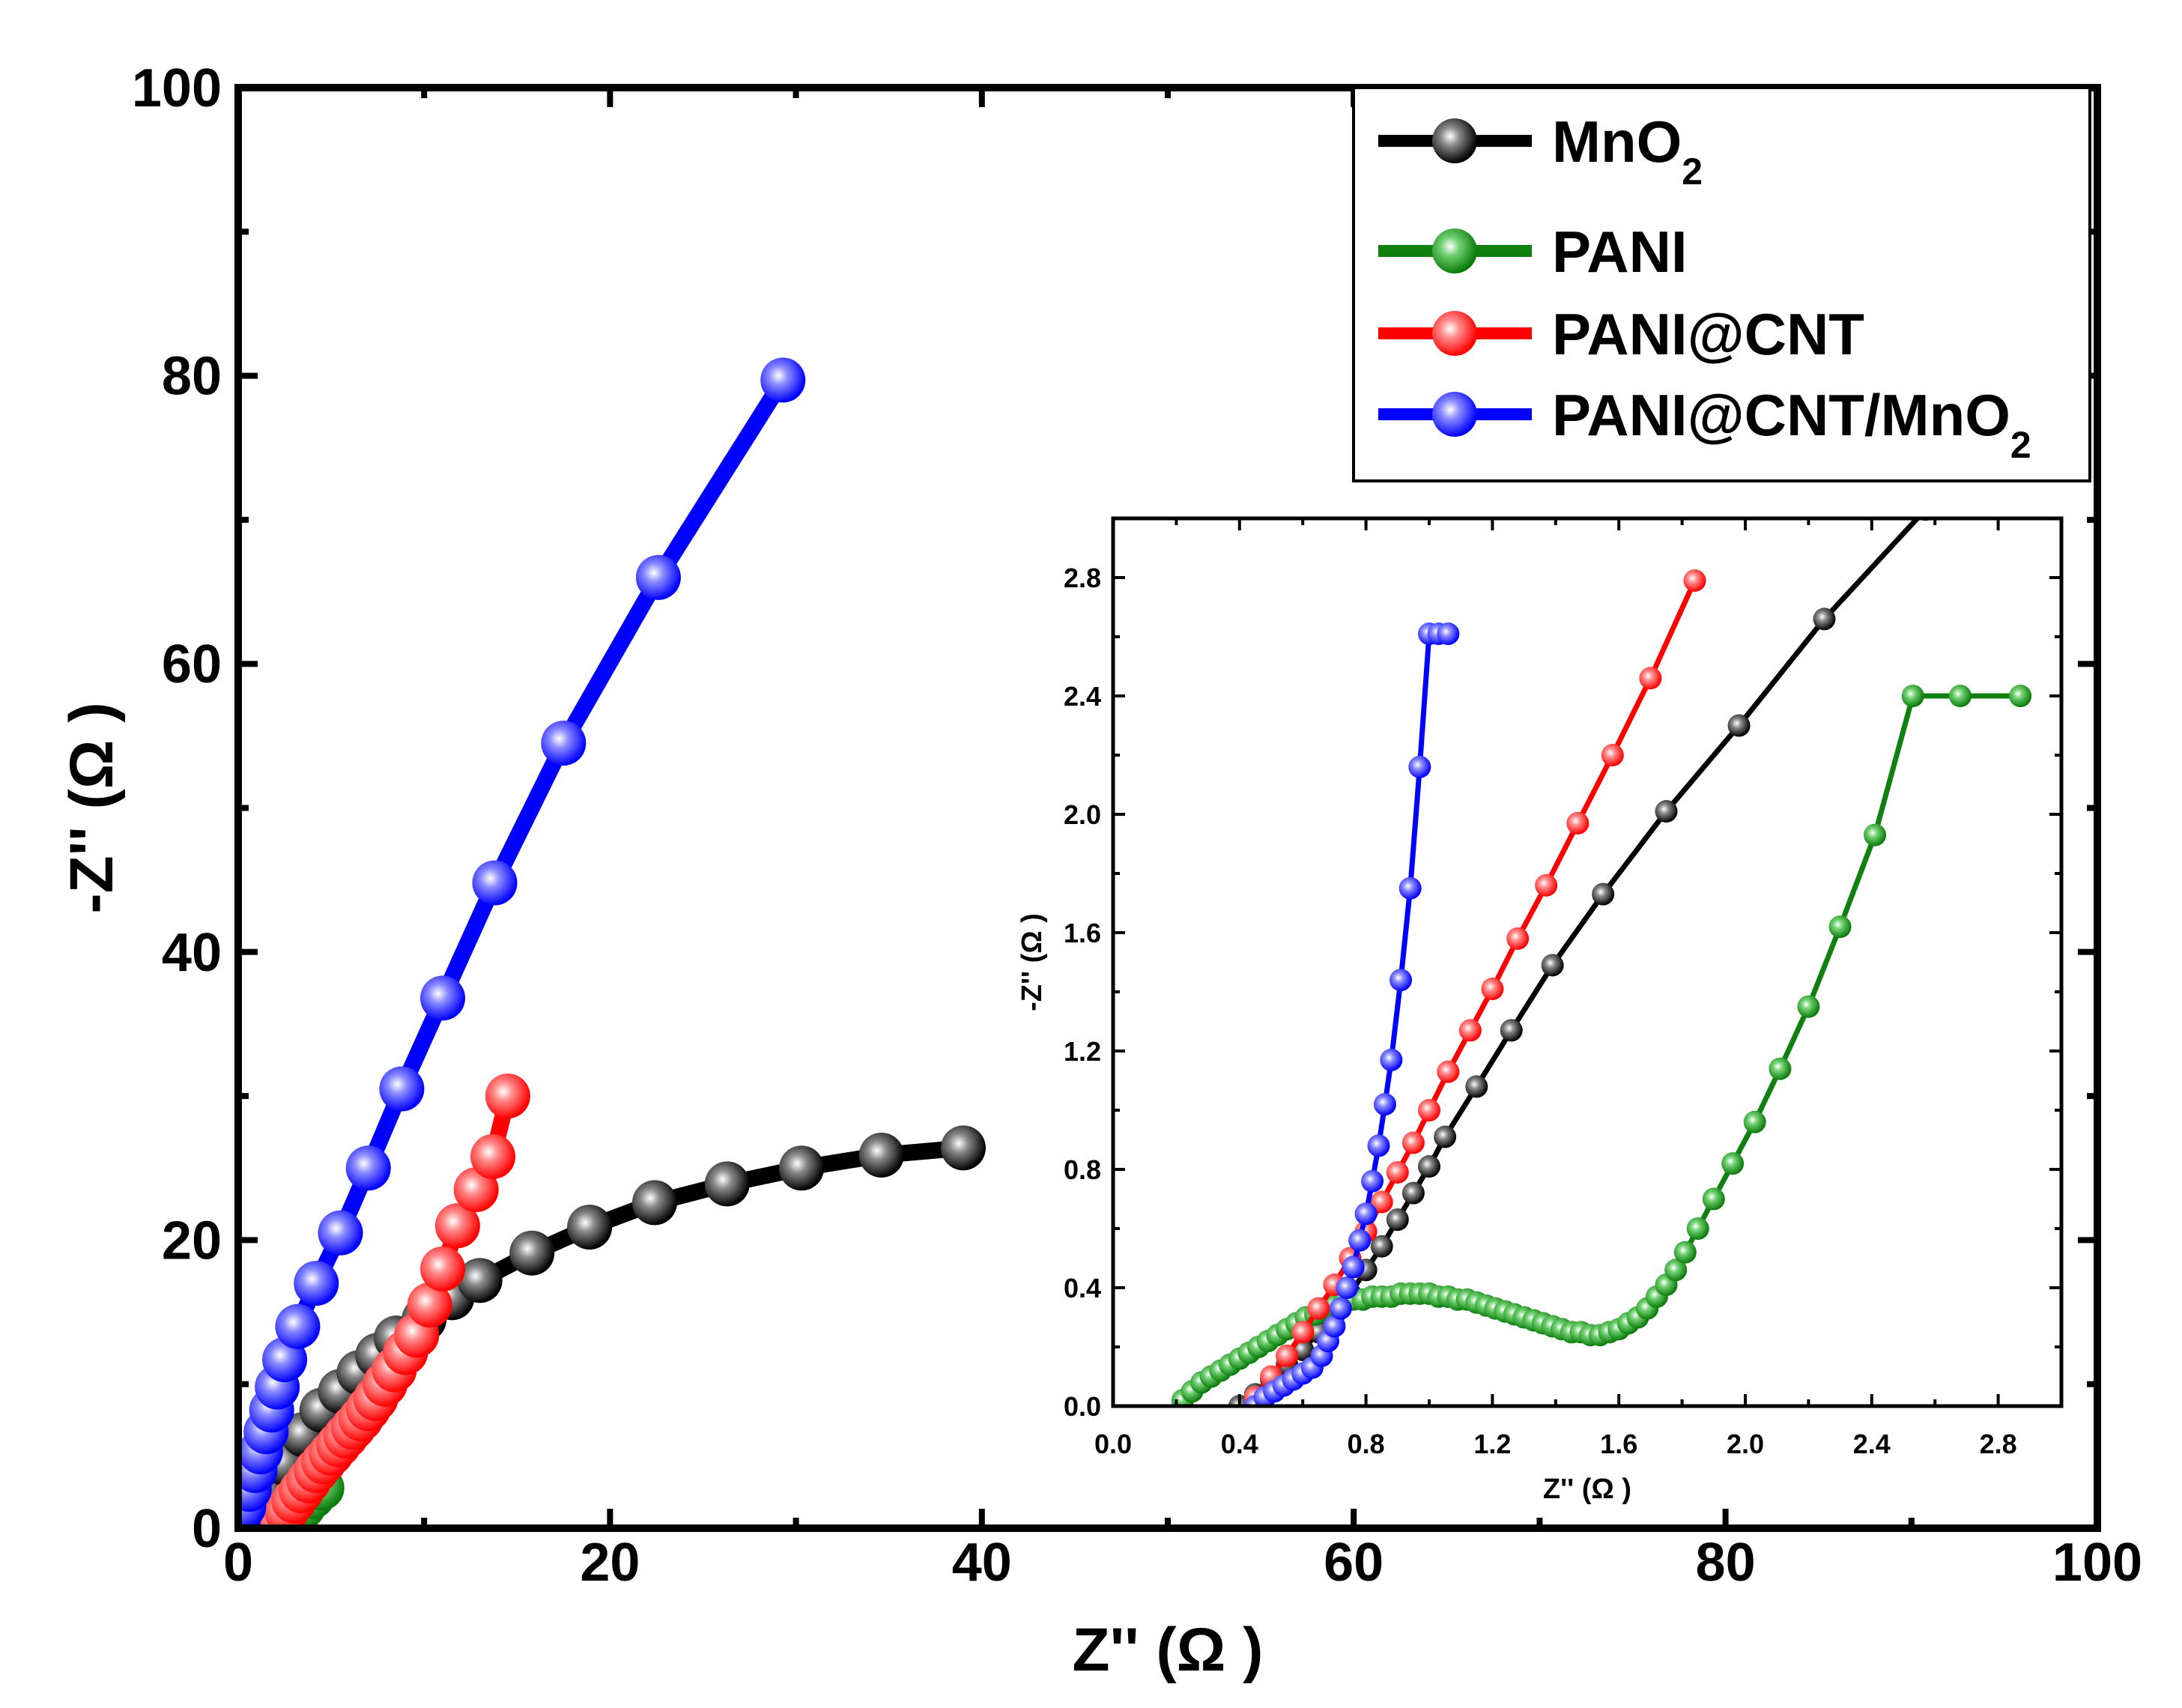  I want to click on main-y-tick-label: 40, so click(192, 953).